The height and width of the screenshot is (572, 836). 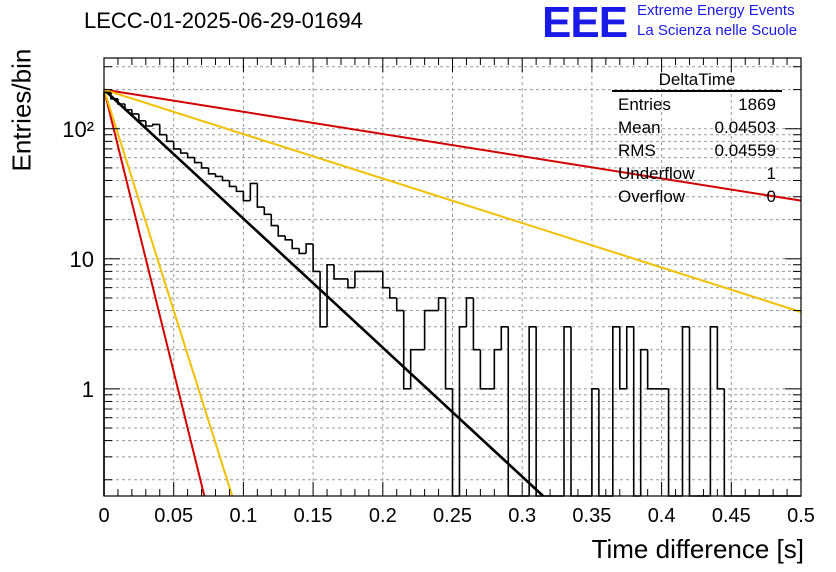 I want to click on stats-row-overflow: Overflow 0, so click(x=697, y=196).